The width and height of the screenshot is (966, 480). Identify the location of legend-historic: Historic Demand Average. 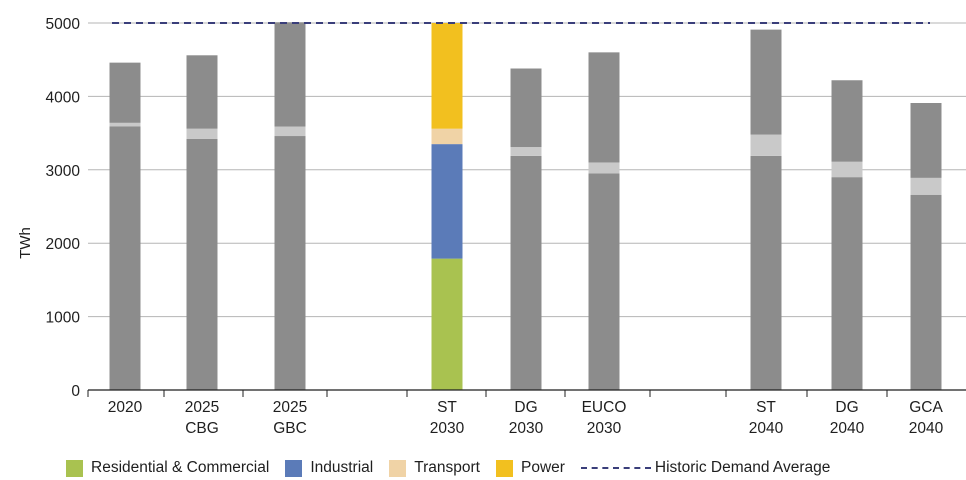
(705, 468).